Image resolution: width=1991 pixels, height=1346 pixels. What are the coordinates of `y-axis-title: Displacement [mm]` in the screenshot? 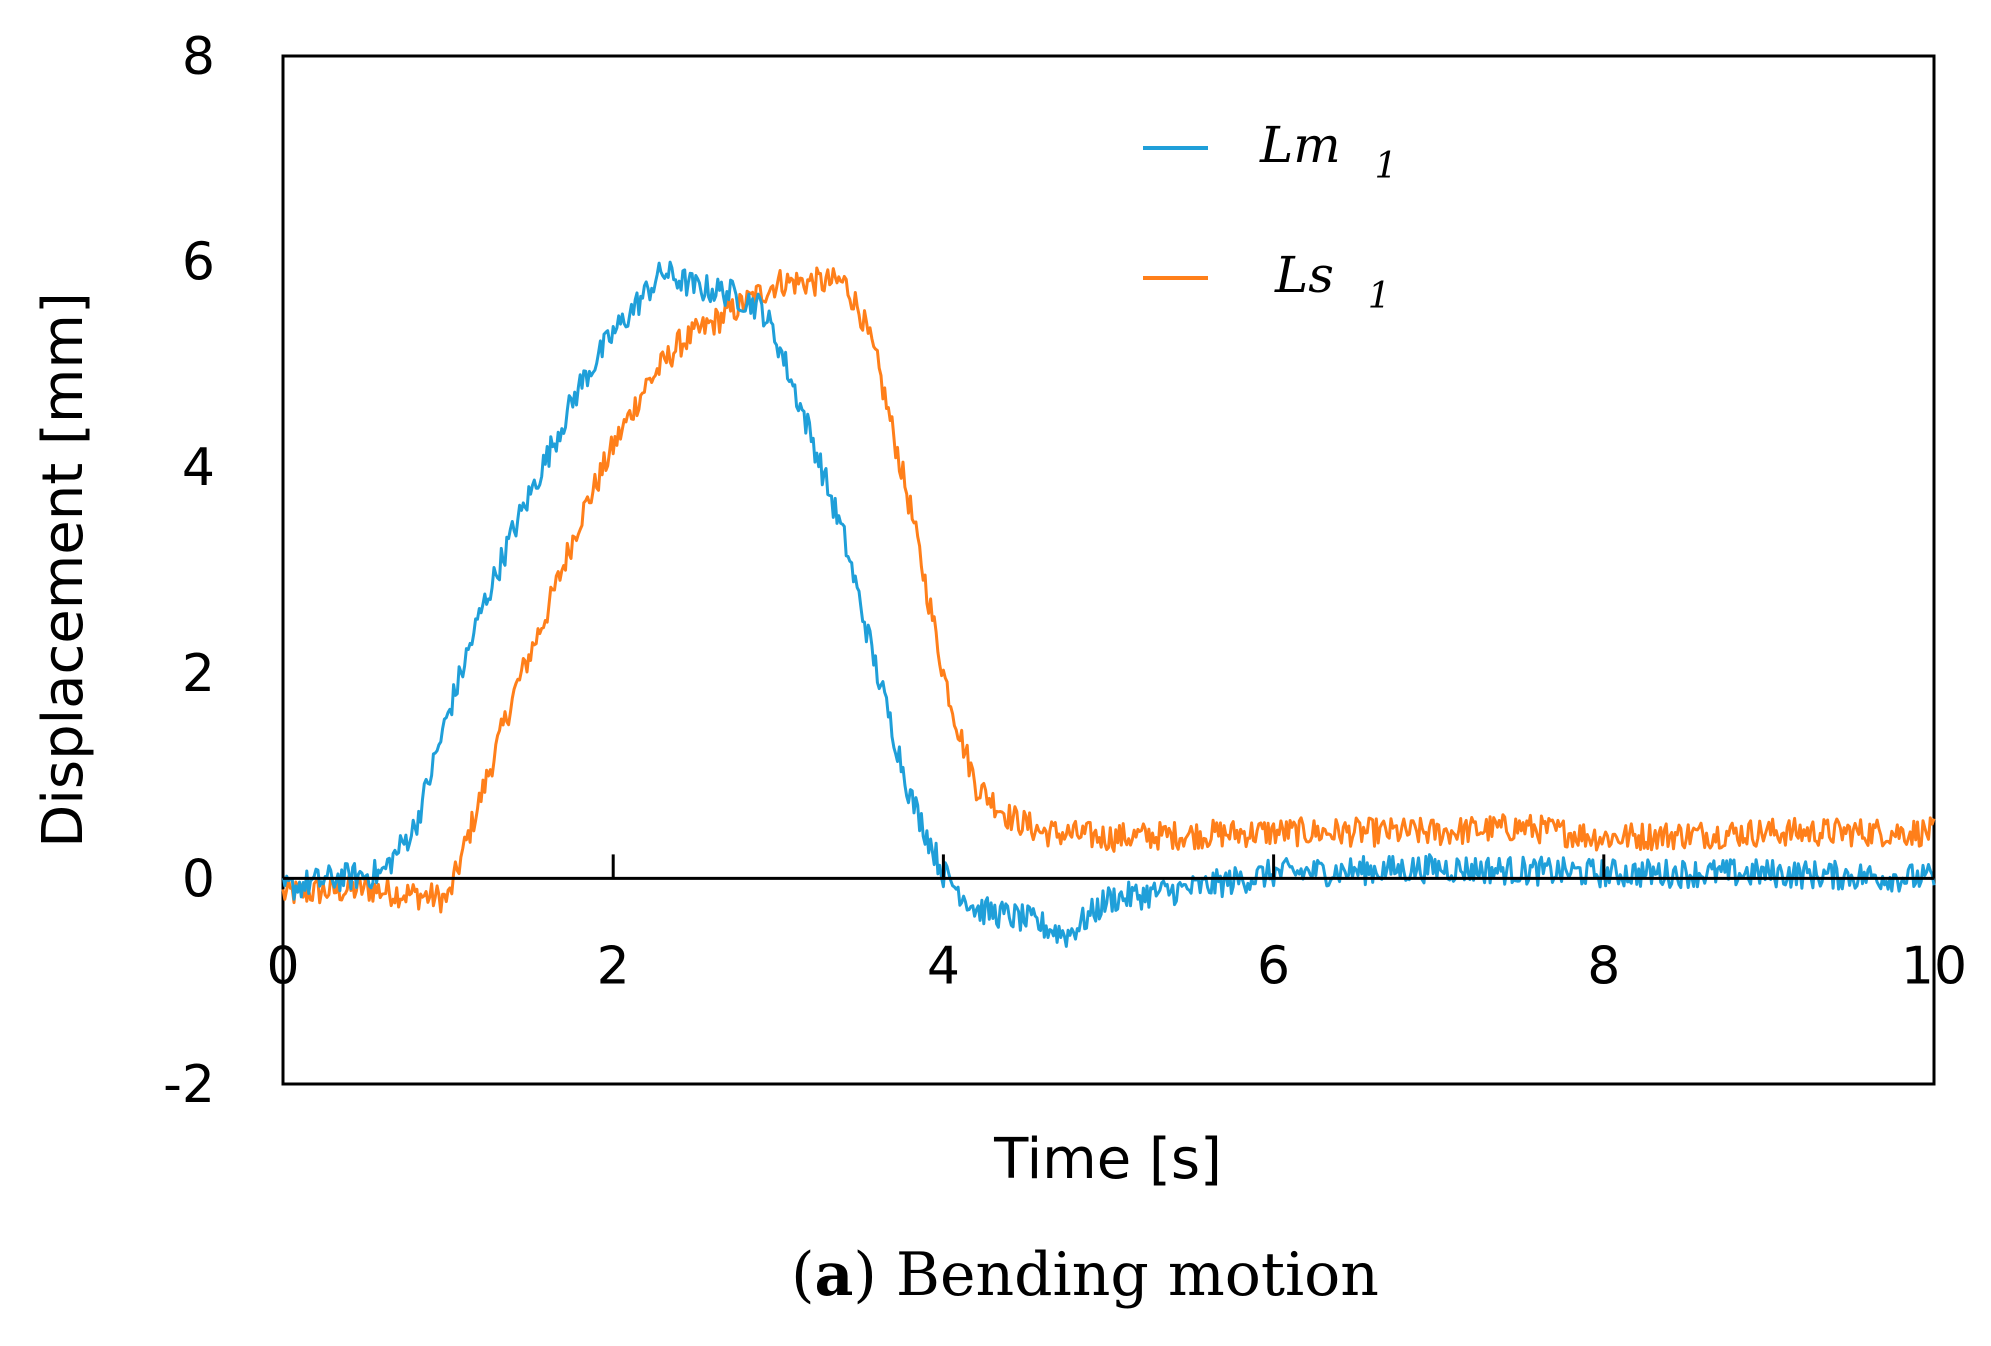 It's located at (63, 570).